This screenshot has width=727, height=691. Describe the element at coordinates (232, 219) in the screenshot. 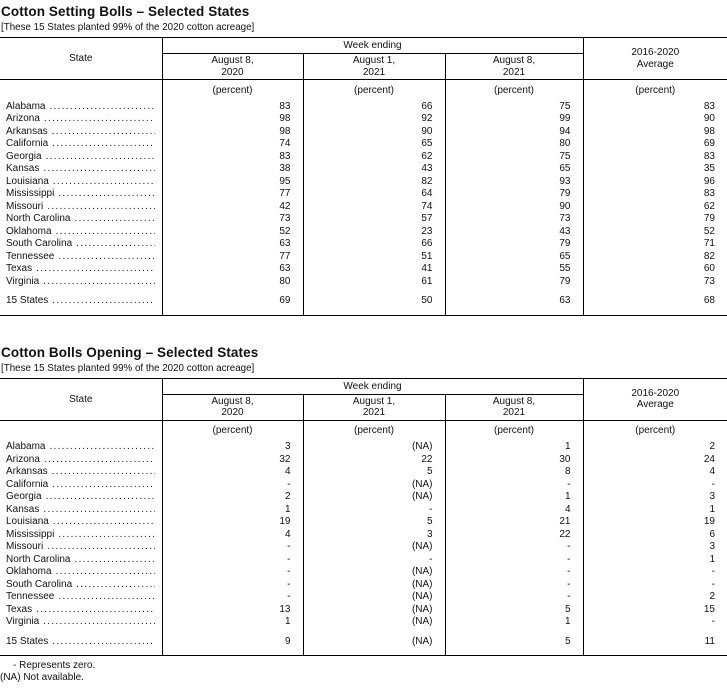

I see `value-cell: 73` at that location.